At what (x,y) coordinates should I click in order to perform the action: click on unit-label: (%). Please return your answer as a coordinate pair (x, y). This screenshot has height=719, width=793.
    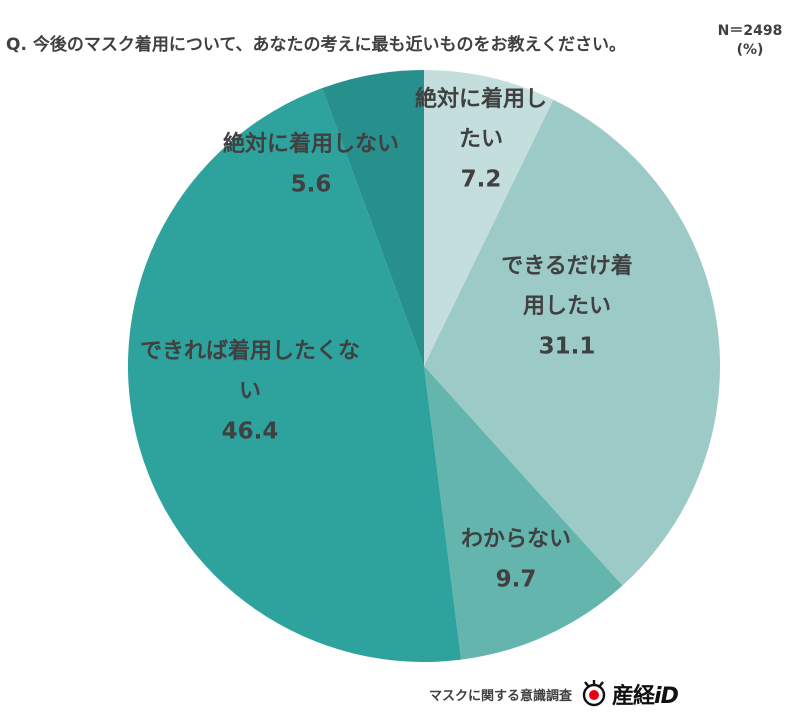
    Looking at the image, I should click on (750, 50).